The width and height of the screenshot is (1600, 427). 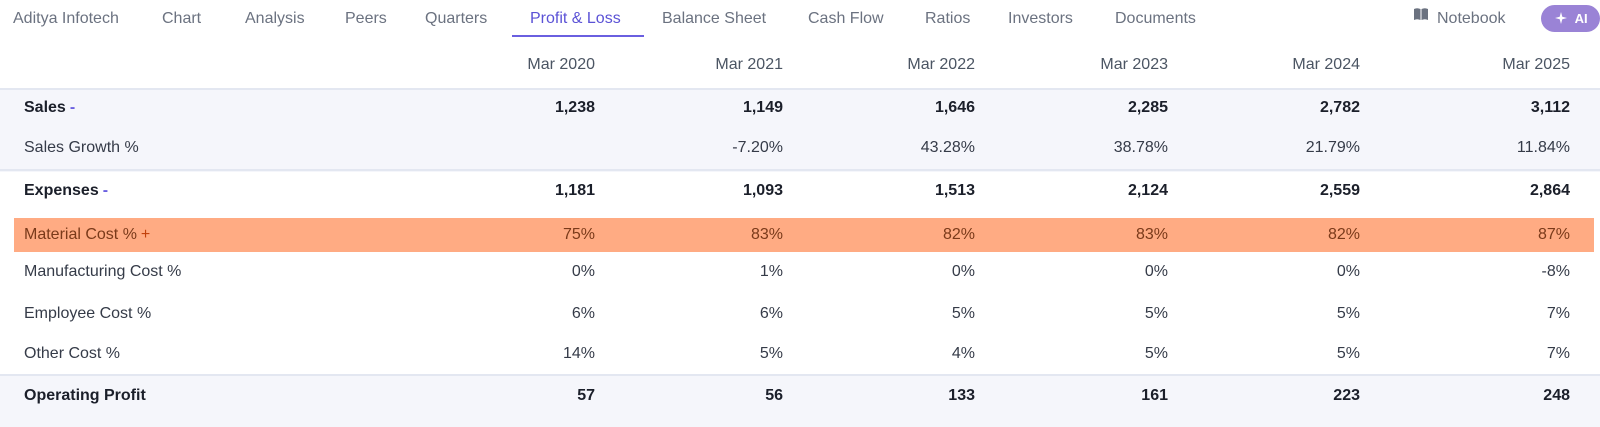 I want to click on column-header: Mar 2021, so click(x=749, y=64).